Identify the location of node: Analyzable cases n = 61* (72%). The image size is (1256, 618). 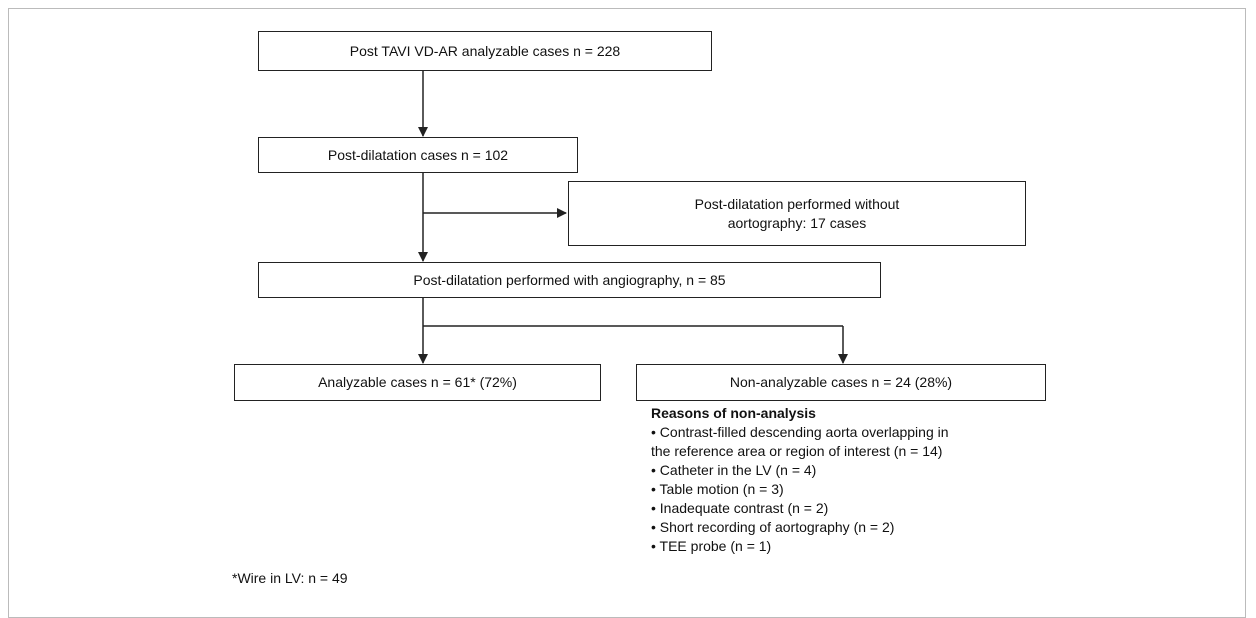
(417, 382).